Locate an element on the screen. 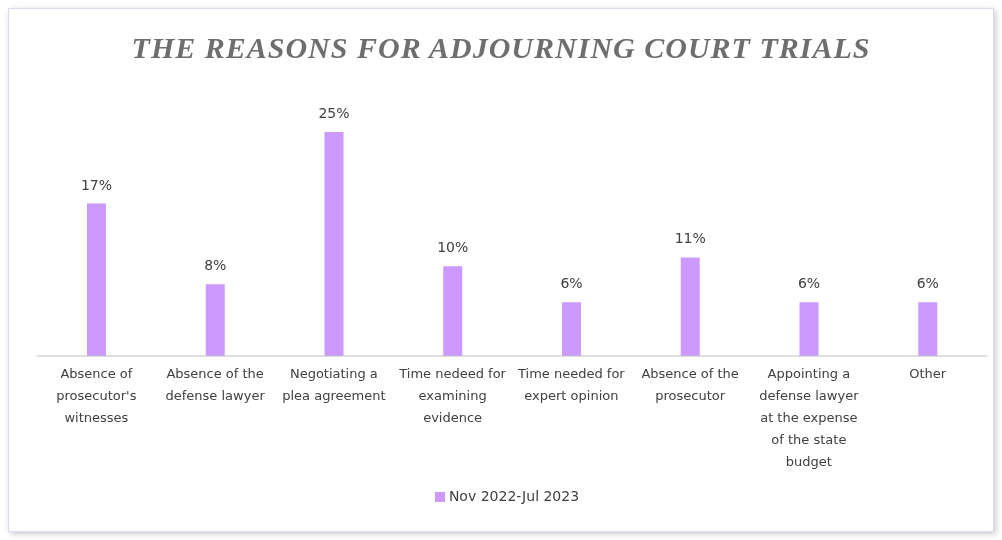  x-tick-label: Negotiating a plea agreement is located at coordinates (334, 384).